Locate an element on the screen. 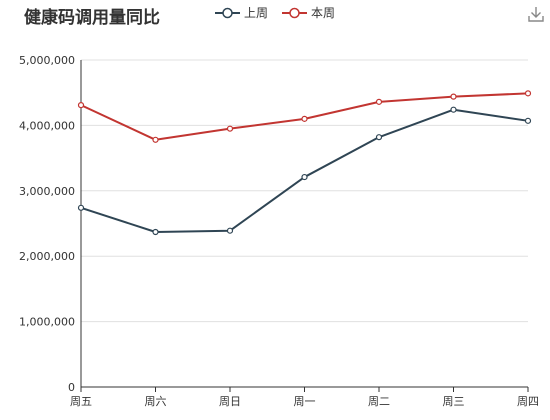 This screenshot has height=420, width=550. x-tick-label: 周三 is located at coordinates (454, 401).